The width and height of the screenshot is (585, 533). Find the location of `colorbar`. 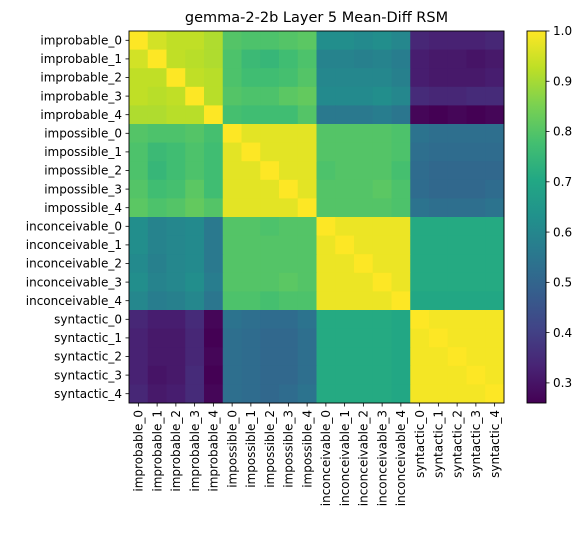

colorbar is located at coordinates (536, 217).